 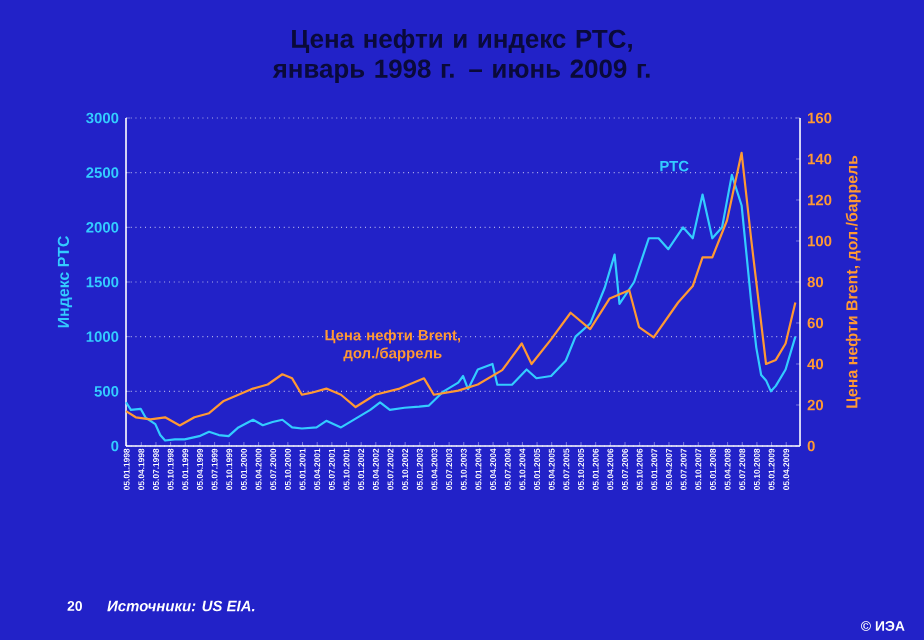 What do you see at coordinates (461, 56) in the screenshot?
I see `chart-title: Цена нефти и индекс РТС, январь 1998 г. – июнь 2009 г.` at bounding box center [461, 56].